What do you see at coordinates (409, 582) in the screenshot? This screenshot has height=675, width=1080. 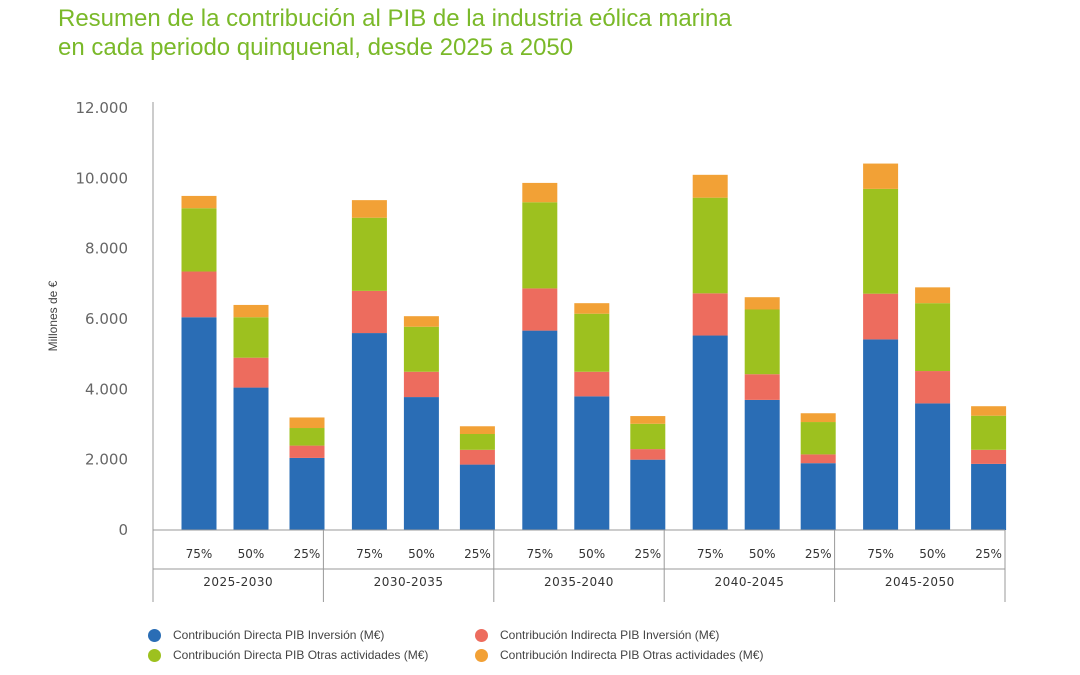 I see `x-group-label: 2030-2035` at bounding box center [409, 582].